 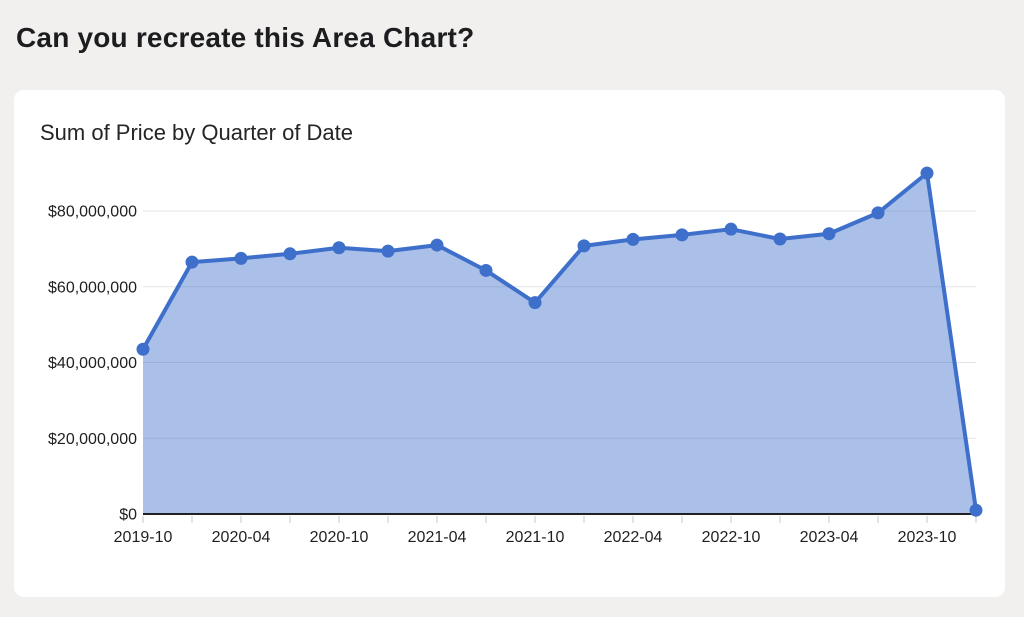 What do you see at coordinates (92, 287) in the screenshot?
I see `y-tick-label: $60,000,000` at bounding box center [92, 287].